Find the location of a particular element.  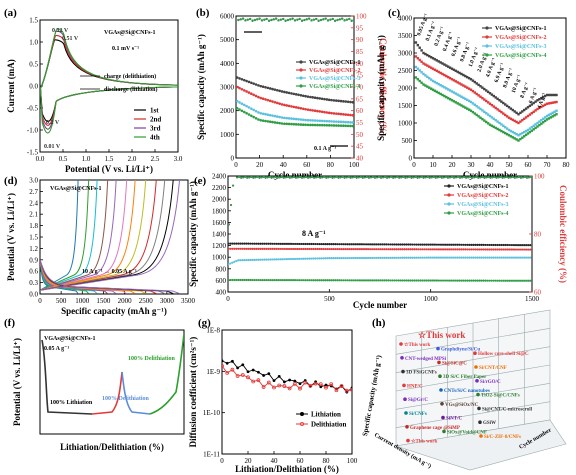

panel-h-ylabel: Specific capacity (mAh g⁻¹) is located at coordinates (372, 395).